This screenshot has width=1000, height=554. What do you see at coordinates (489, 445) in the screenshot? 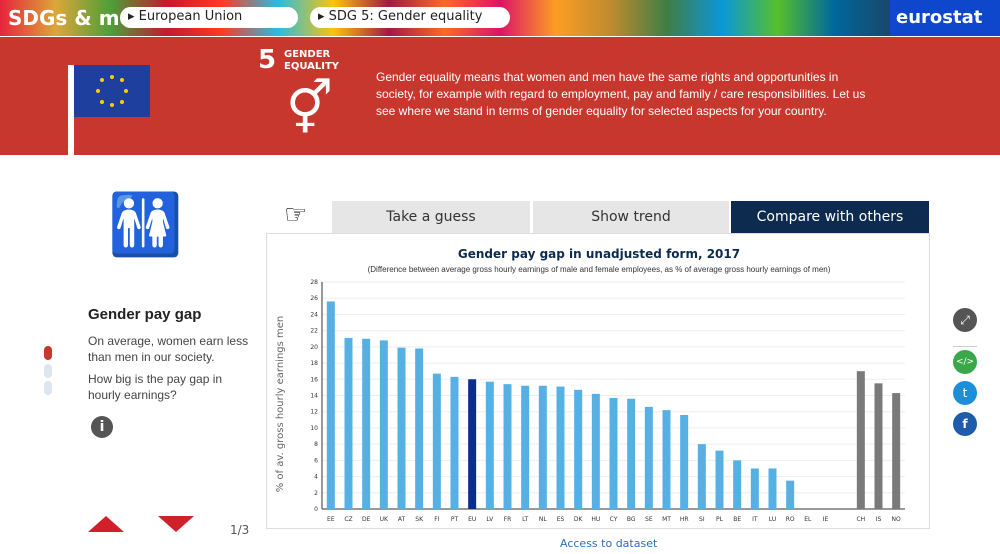
I see `bar-lv` at bounding box center [489, 445].